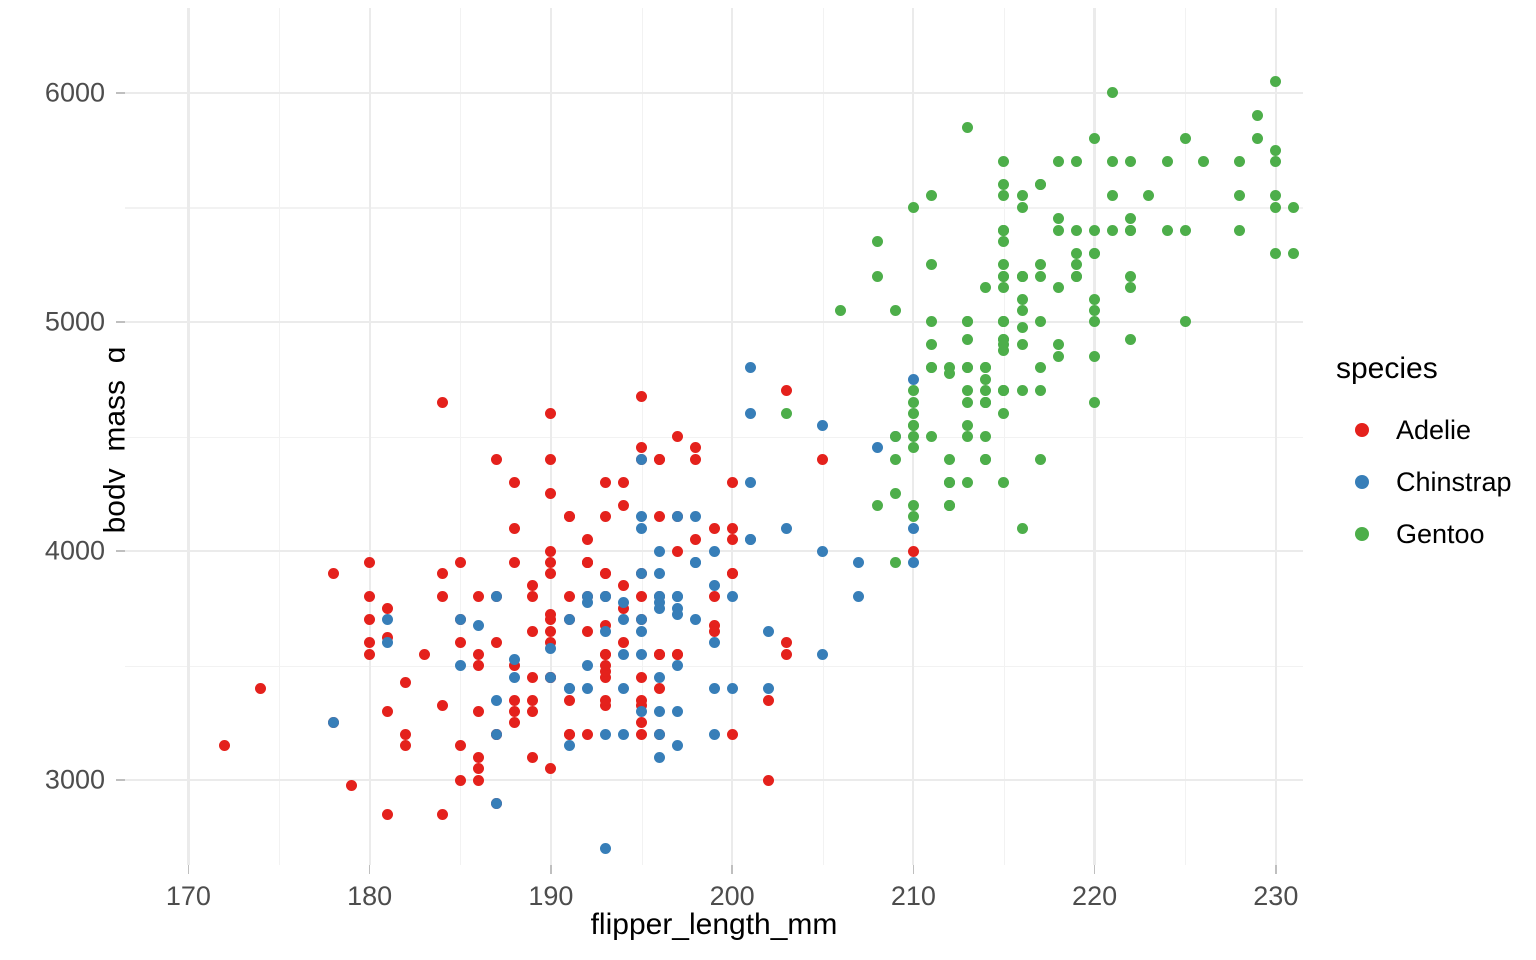 Image resolution: width=1536 pixels, height=960 pixels. Describe the element at coordinates (188, 896) in the screenshot. I see `x-axis-tick-label: 170` at that location.